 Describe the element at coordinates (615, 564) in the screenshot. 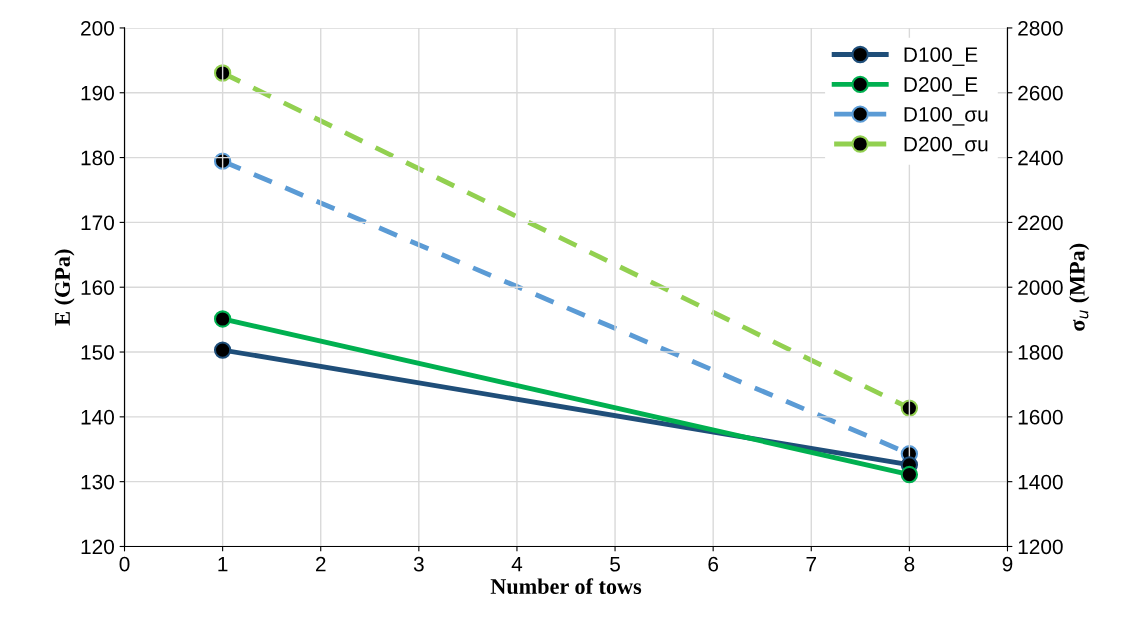

I see `x-tick-label: 5` at that location.